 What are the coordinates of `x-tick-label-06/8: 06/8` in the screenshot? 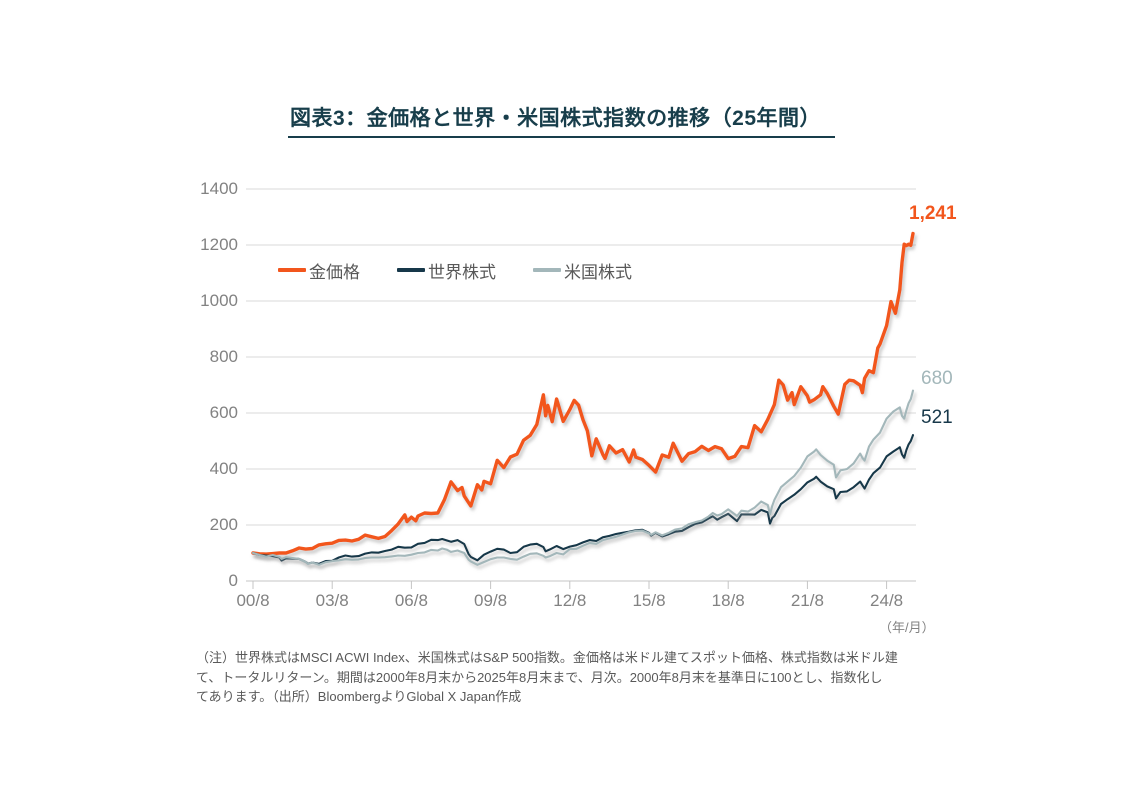 It's located at (411, 600).